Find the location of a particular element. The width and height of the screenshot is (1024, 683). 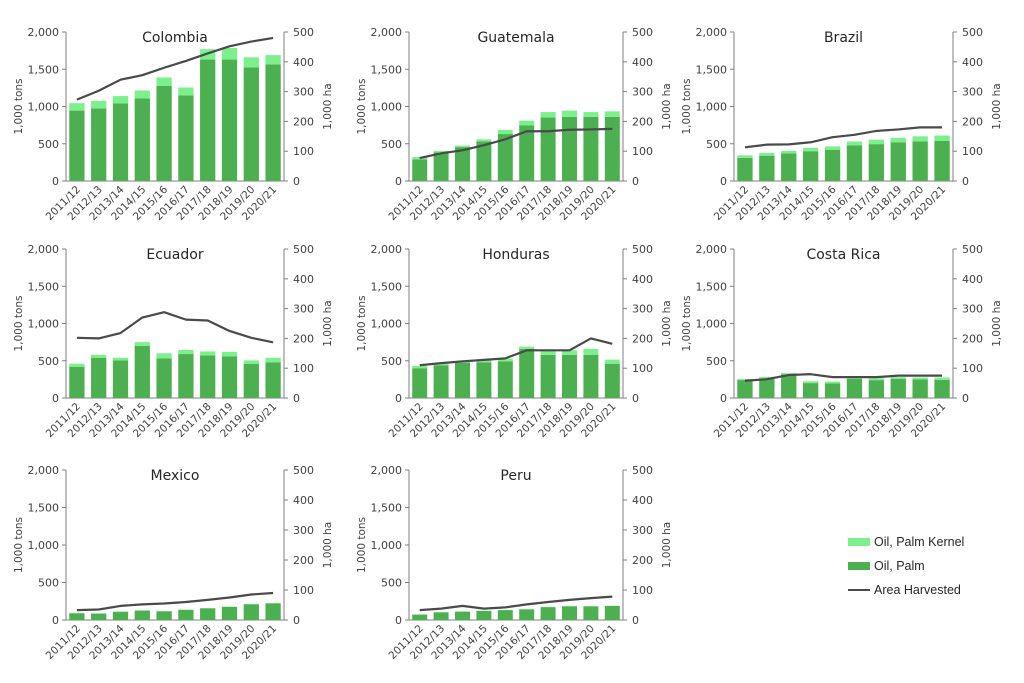

panel-title: Brazil is located at coordinates (843, 38).